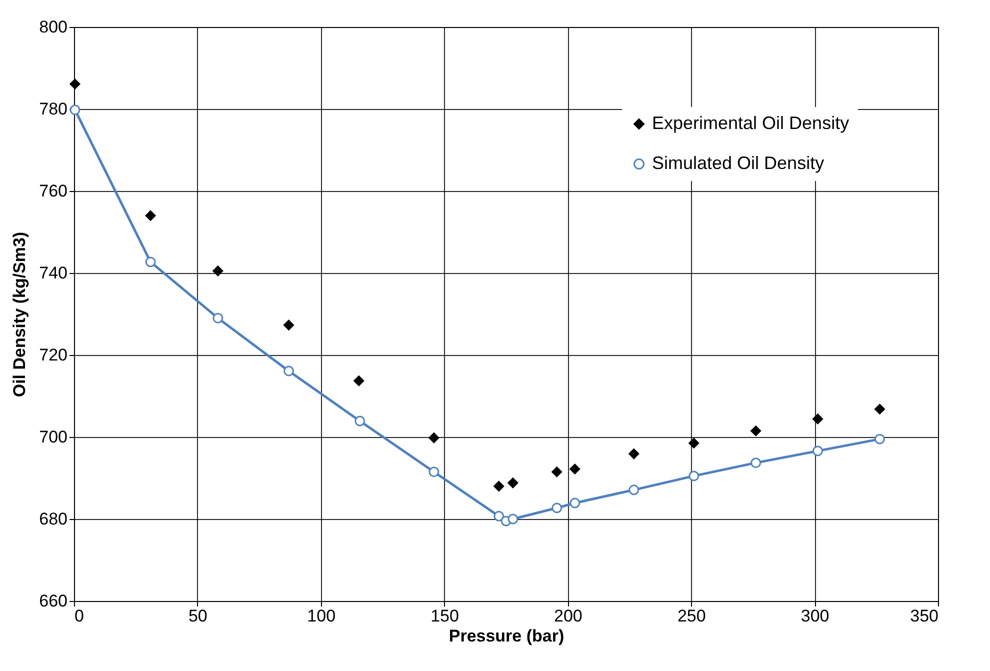 The image size is (990, 671). Describe the element at coordinates (20, 315) in the screenshot. I see `y-axis-title: Oil Density (kg/Sm3)` at that location.